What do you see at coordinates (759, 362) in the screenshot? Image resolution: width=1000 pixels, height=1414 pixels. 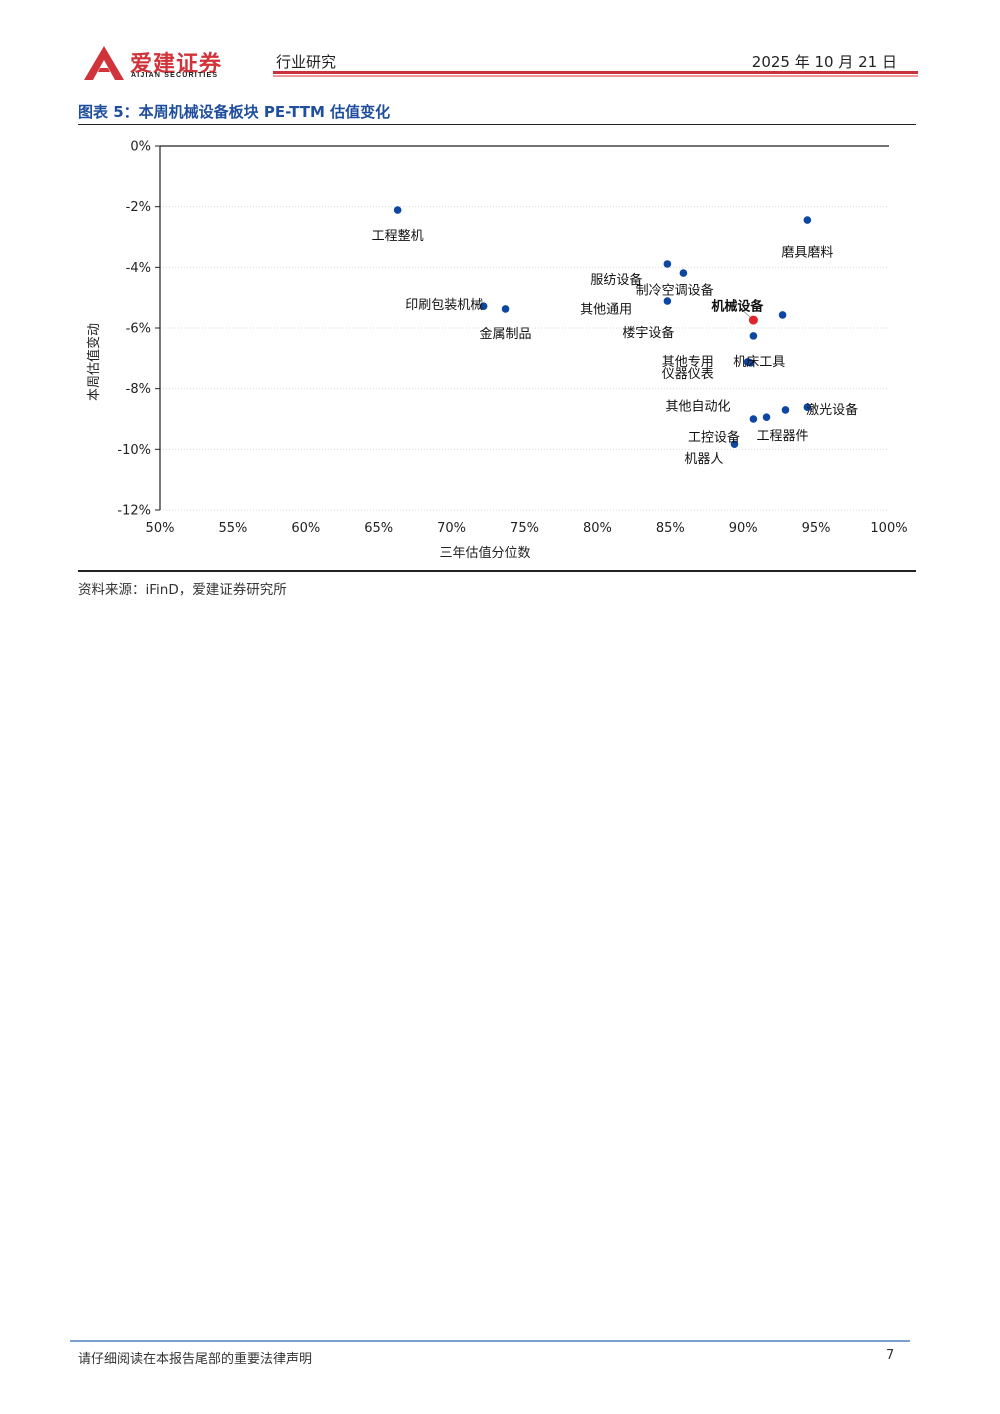 I see `point-label: 机床工具` at bounding box center [759, 362].